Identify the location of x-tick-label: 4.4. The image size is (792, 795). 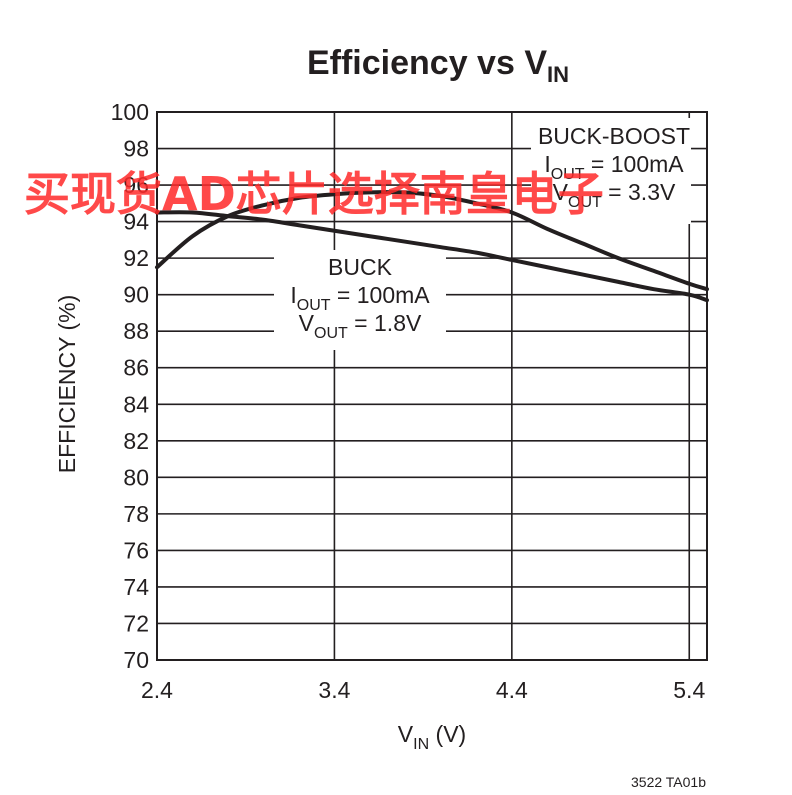
(512, 690).